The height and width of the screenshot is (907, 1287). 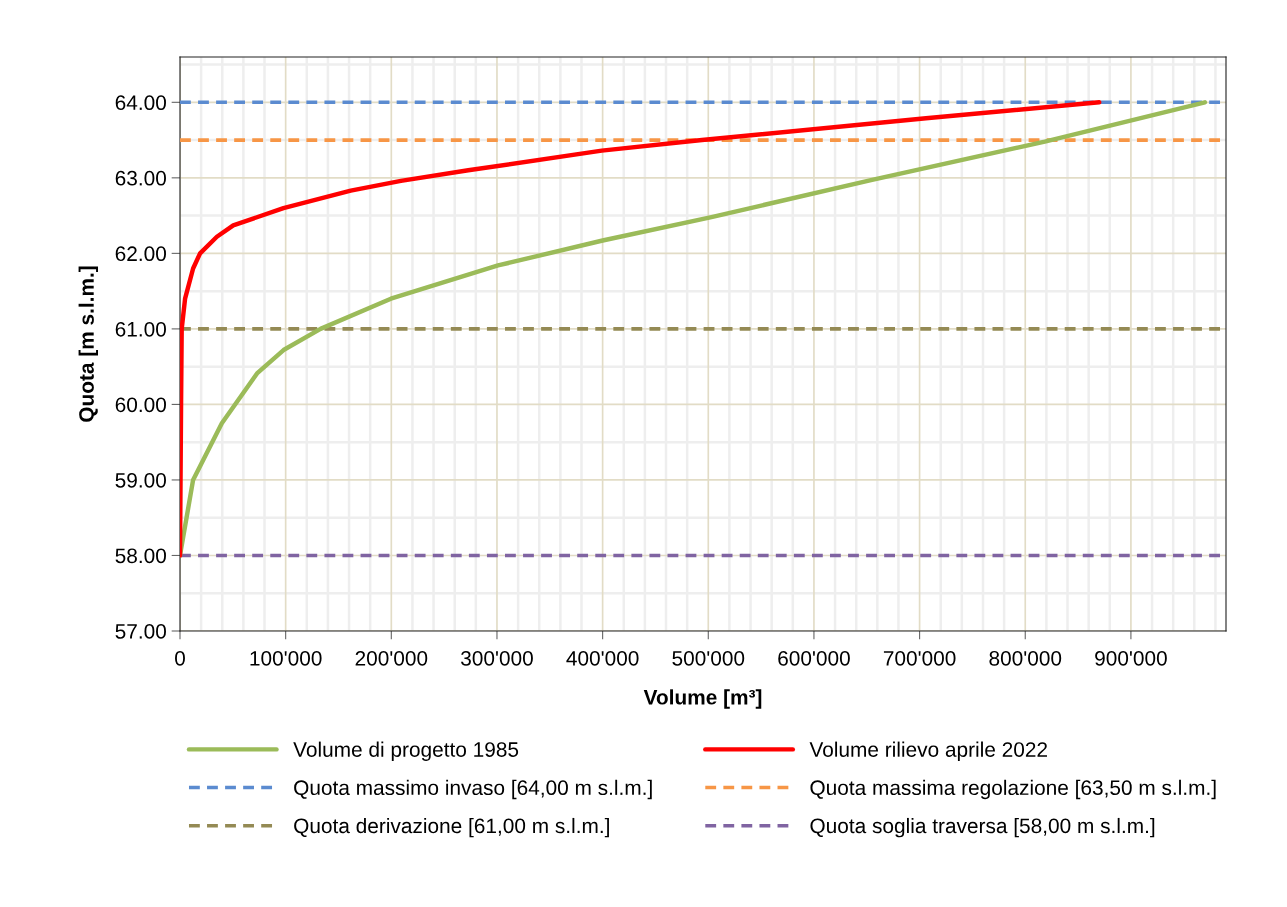 I want to click on x-tick-label: 200'000, so click(x=391, y=658).